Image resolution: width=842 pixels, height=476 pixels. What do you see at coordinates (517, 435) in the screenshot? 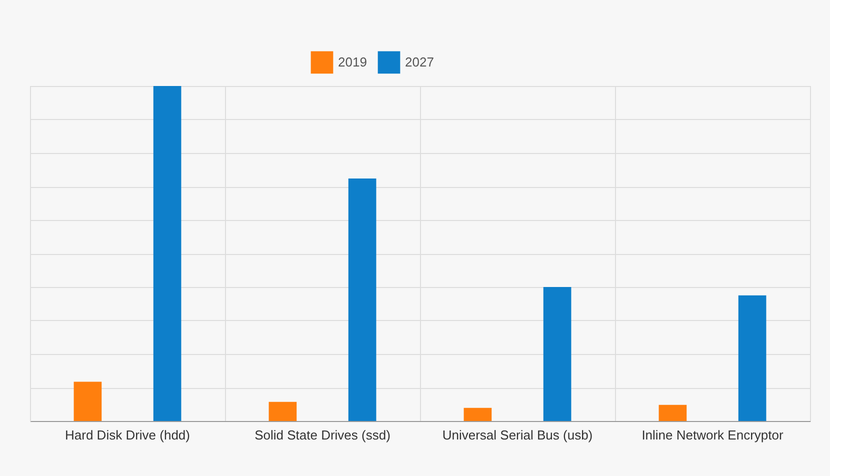
I see `x-tick-label: Universal Serial Bus (usb)` at bounding box center [517, 435].